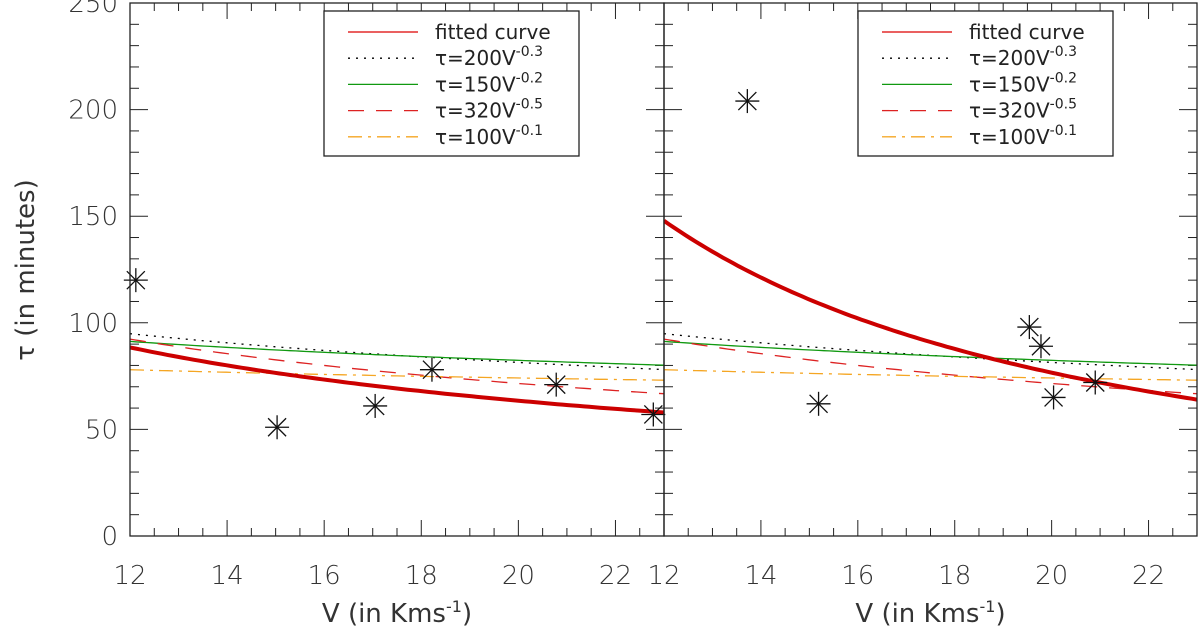 The width and height of the screenshot is (1200, 633). What do you see at coordinates (93, 9) in the screenshot?
I see `y-tick-label: 250` at bounding box center [93, 9].